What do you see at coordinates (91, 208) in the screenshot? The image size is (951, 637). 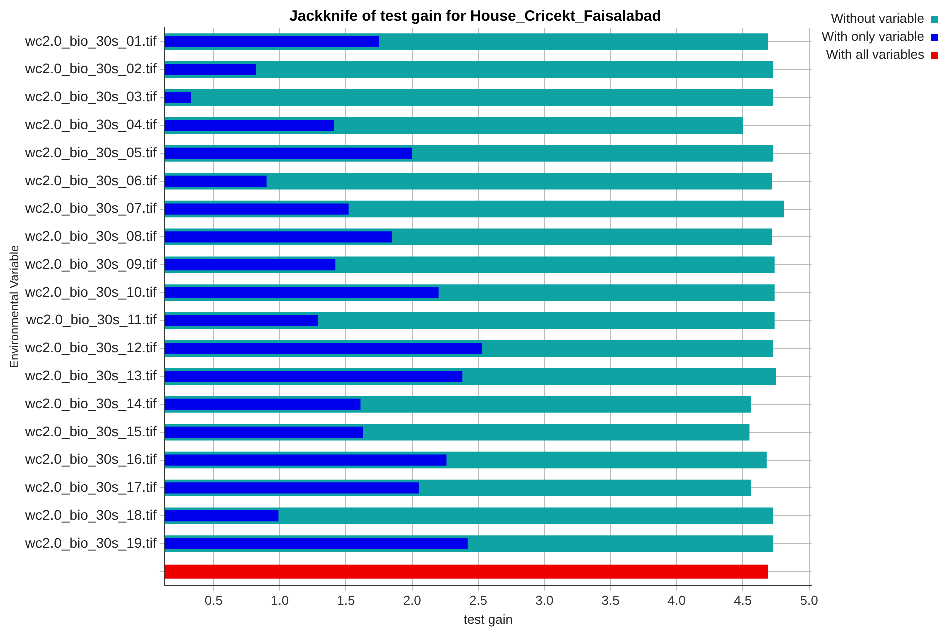 I see `y-tick-label: wc2.0_bio_30s_07.tif` at bounding box center [91, 208].